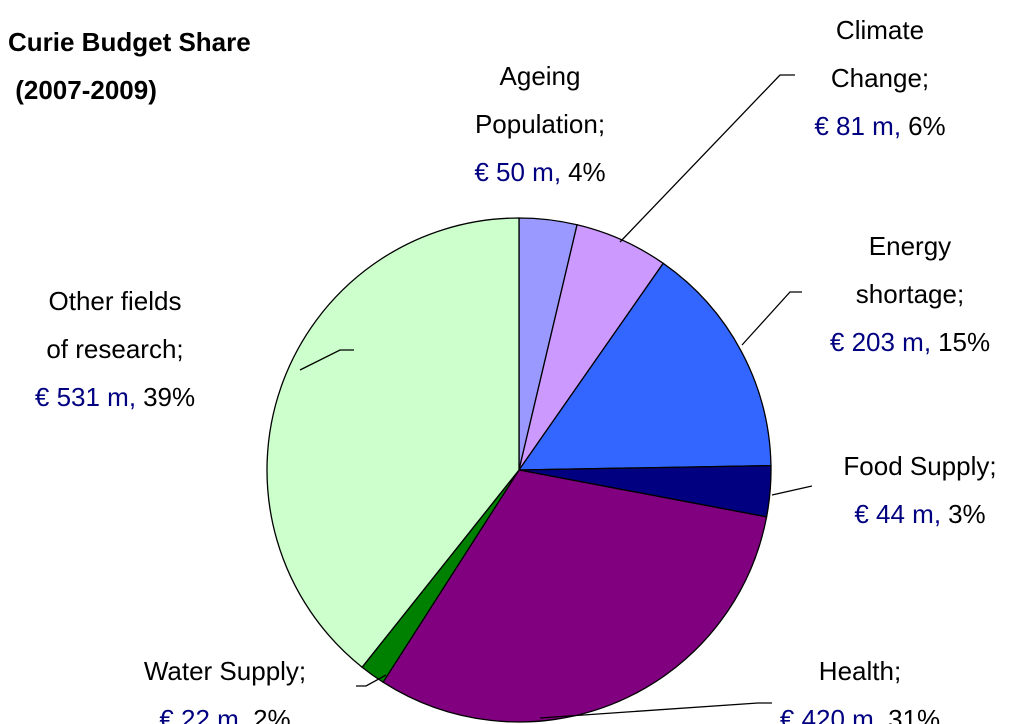 This screenshot has width=1032, height=724. Describe the element at coordinates (830, 714) in the screenshot. I see `value-label: € 420 m,` at that location.